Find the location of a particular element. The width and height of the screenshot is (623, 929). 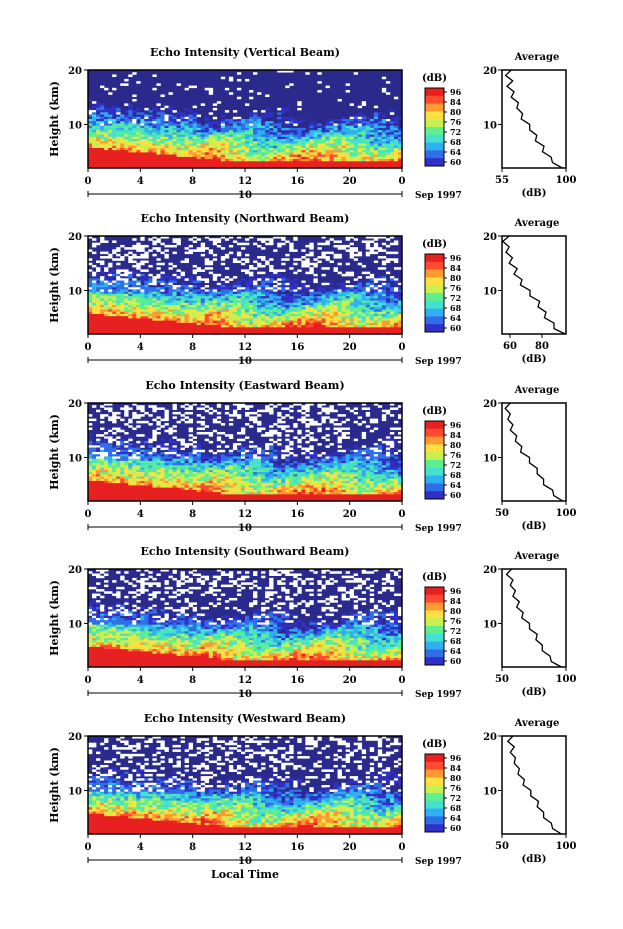

colorbar-tick-label: 72 is located at coordinates (455, 298).